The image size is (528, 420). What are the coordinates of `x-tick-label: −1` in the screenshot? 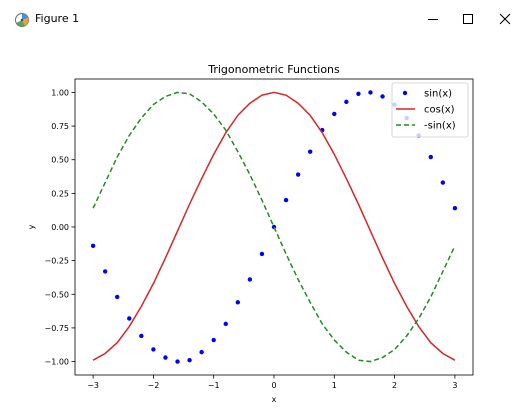 It's located at (214, 385).